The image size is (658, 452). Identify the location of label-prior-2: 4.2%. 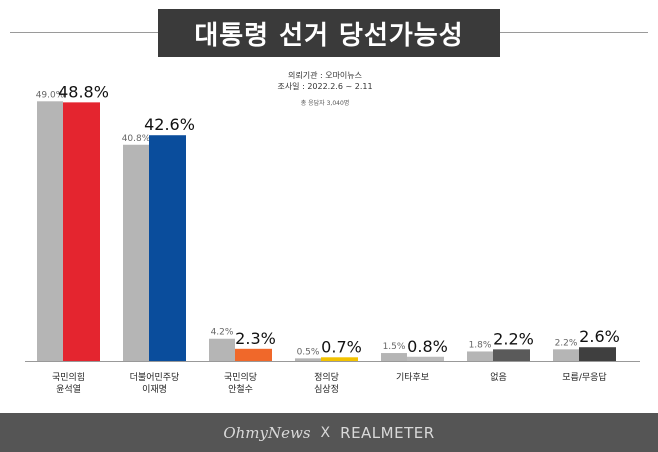
(222, 333).